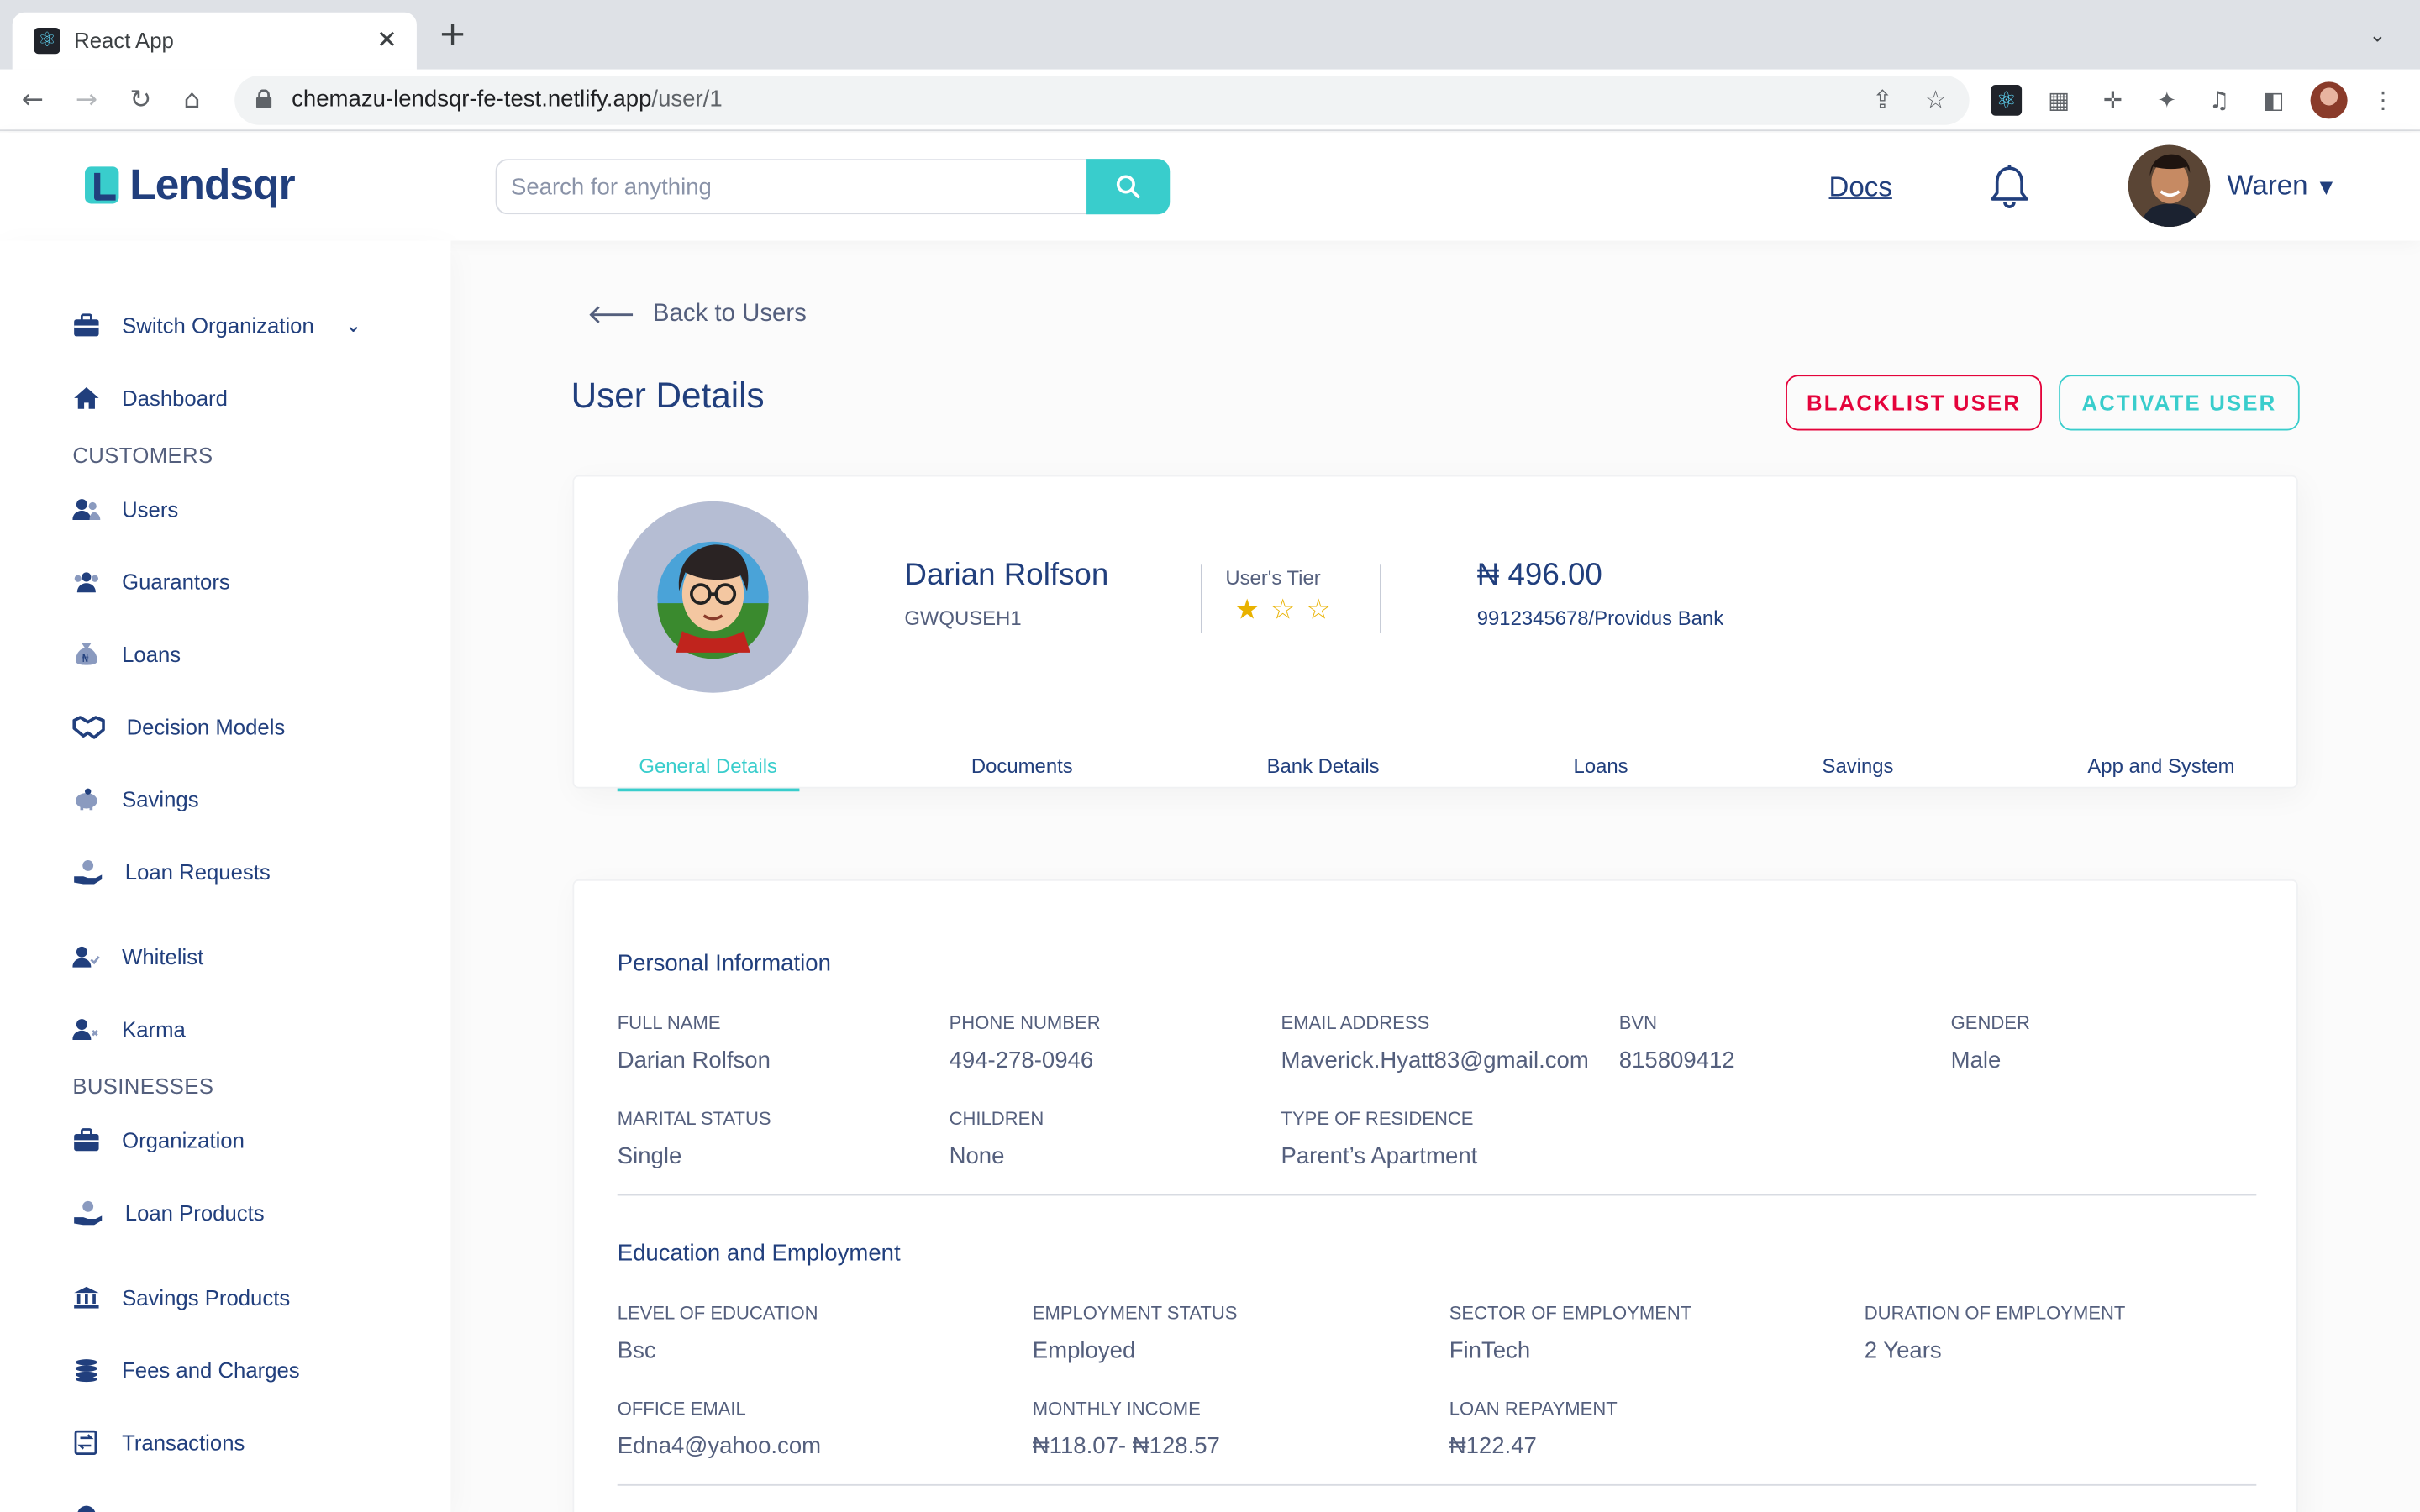 This screenshot has height=1512, width=2420. What do you see at coordinates (718, 1313) in the screenshot?
I see `field-label: LEVEL OF EDUCATION` at bounding box center [718, 1313].